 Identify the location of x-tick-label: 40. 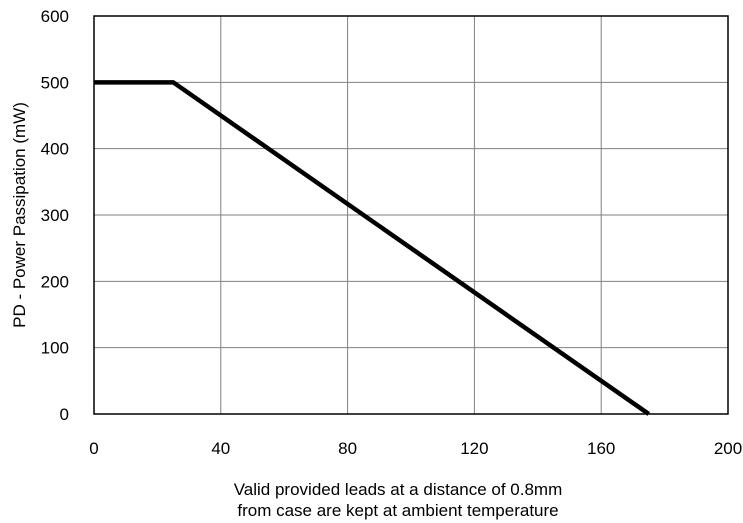
(220, 448).